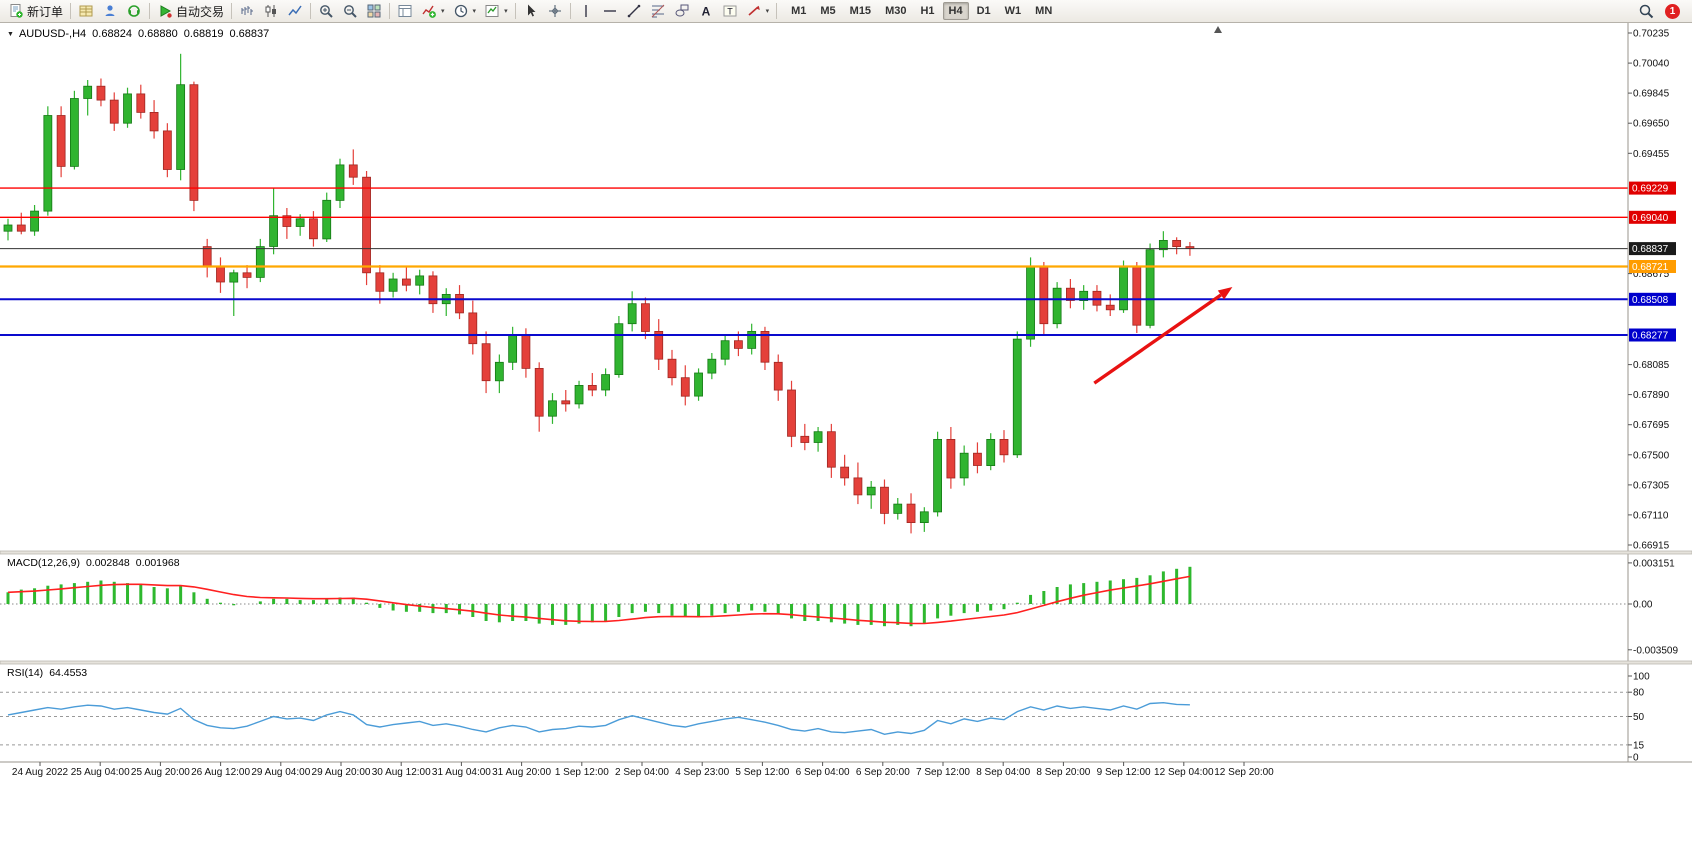 The image size is (1692, 847). I want to click on terminal-button, so click(134, 11).